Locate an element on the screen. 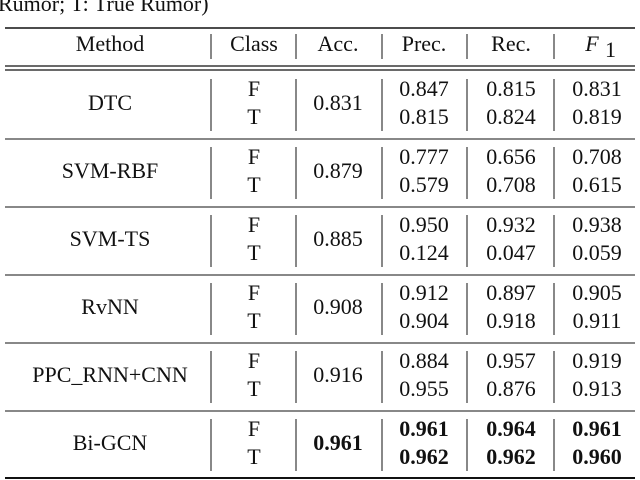 This screenshot has width=640, height=480. header-cell: F is located at coordinates (591, 43).